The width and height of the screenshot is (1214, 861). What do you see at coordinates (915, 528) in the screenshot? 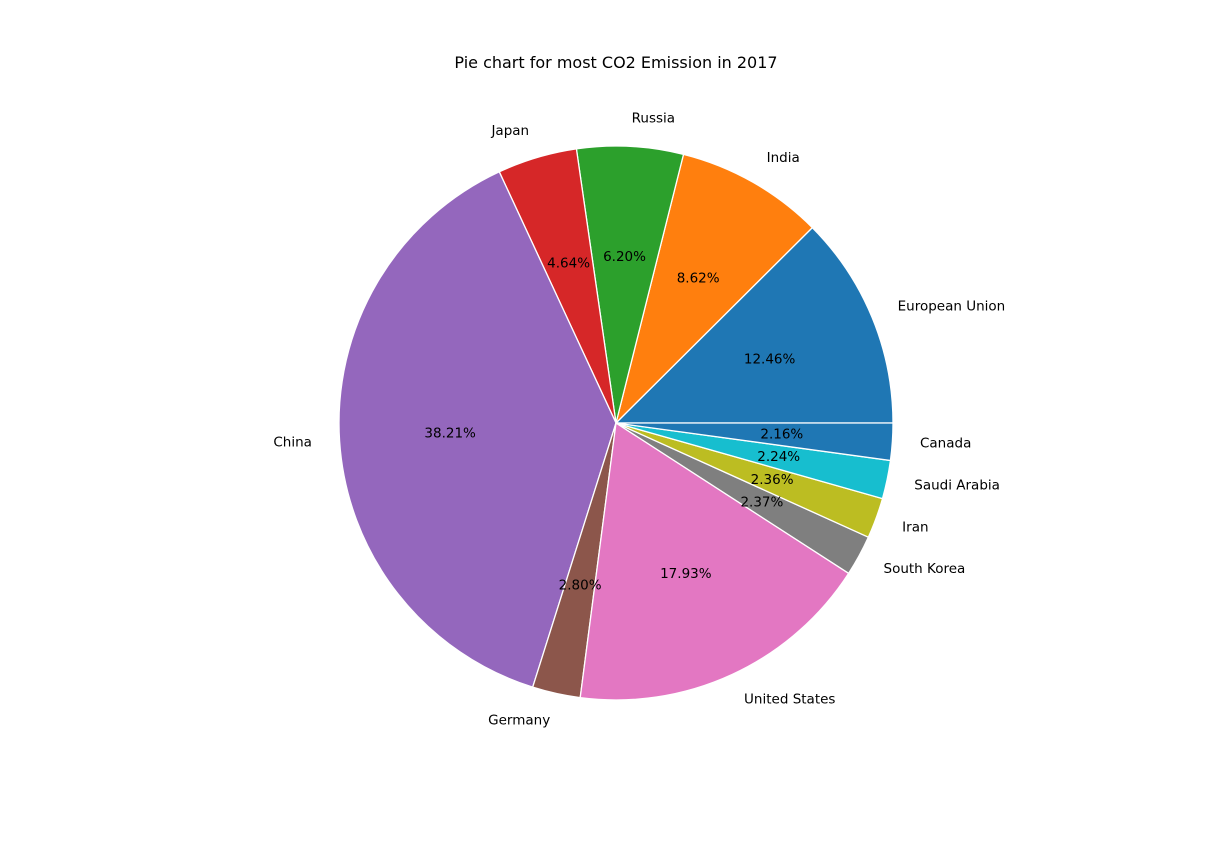
I see `slice-label: Iran` at bounding box center [915, 528].